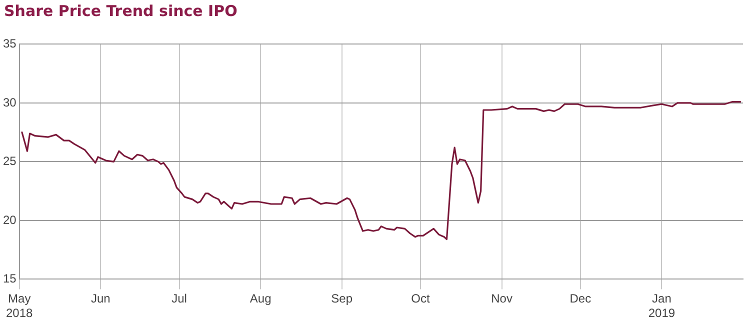 The image size is (745, 326). What do you see at coordinates (121, 11) in the screenshot?
I see `chart-title: Share Price Trend since IPO` at bounding box center [121, 11].